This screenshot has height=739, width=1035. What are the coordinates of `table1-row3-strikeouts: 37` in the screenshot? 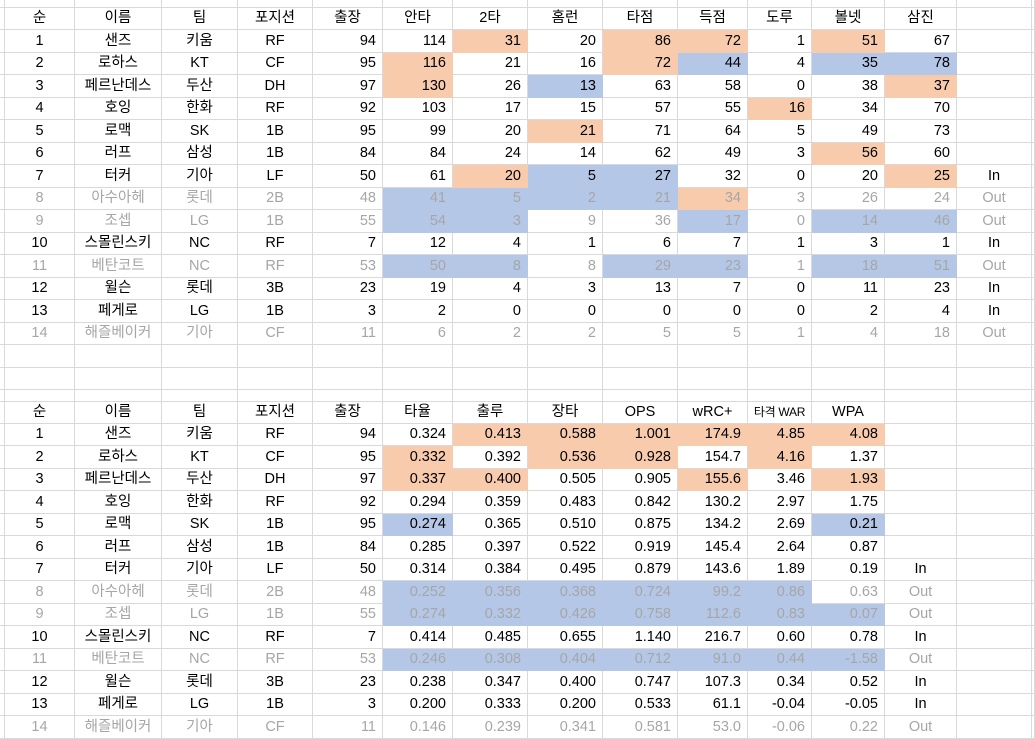 It's located at (921, 86).